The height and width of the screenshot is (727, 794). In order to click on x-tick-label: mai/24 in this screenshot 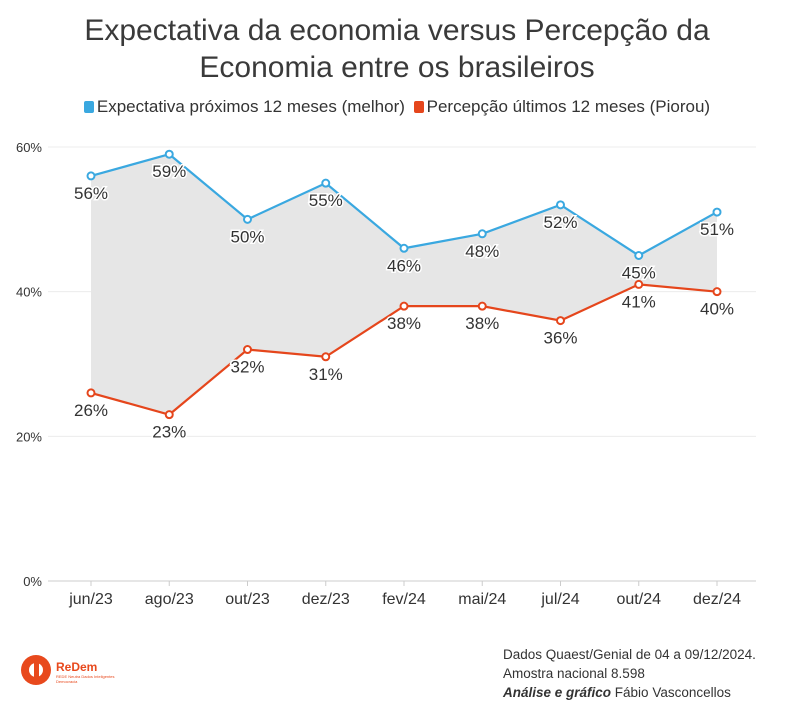, I will do `click(482, 599)`.